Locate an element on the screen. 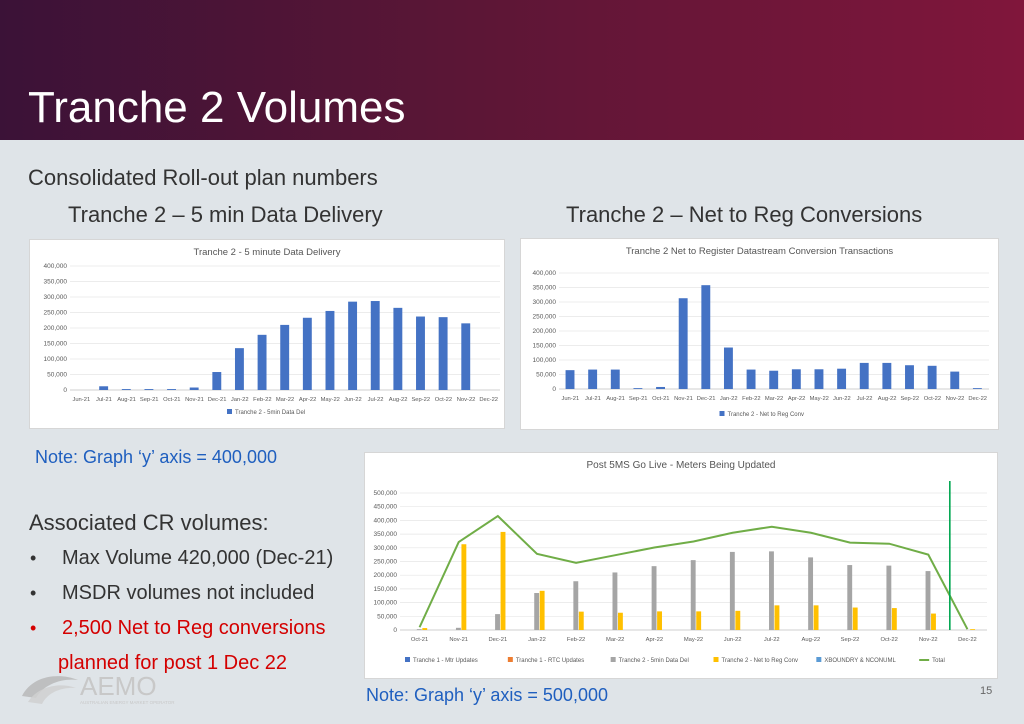 The image size is (1024, 724). x-tick-label: Mar-22 is located at coordinates (774, 399).